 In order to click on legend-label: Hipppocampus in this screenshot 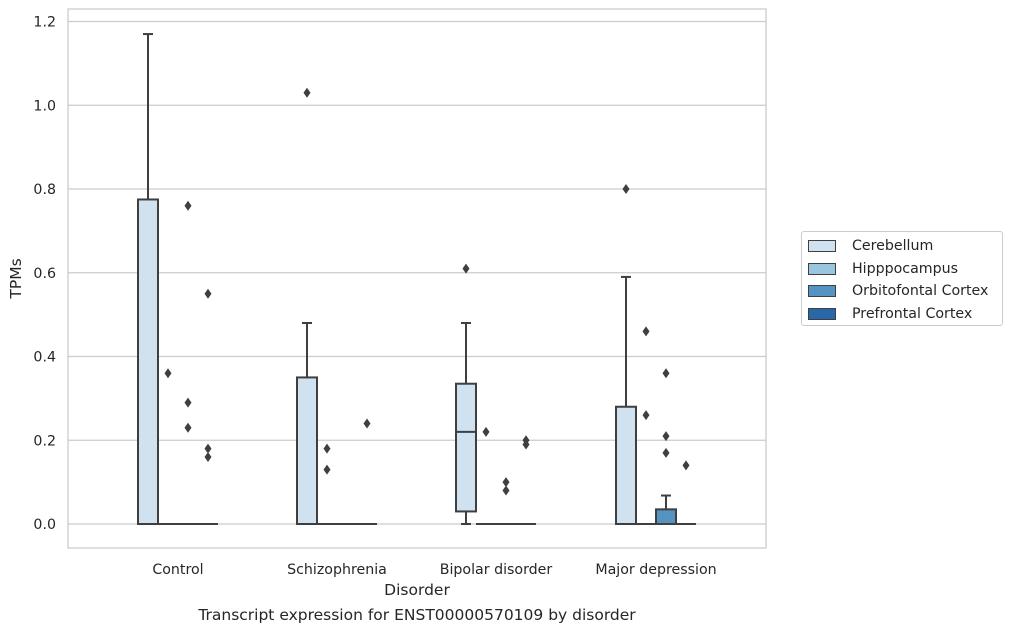, I will do `click(905, 268)`.